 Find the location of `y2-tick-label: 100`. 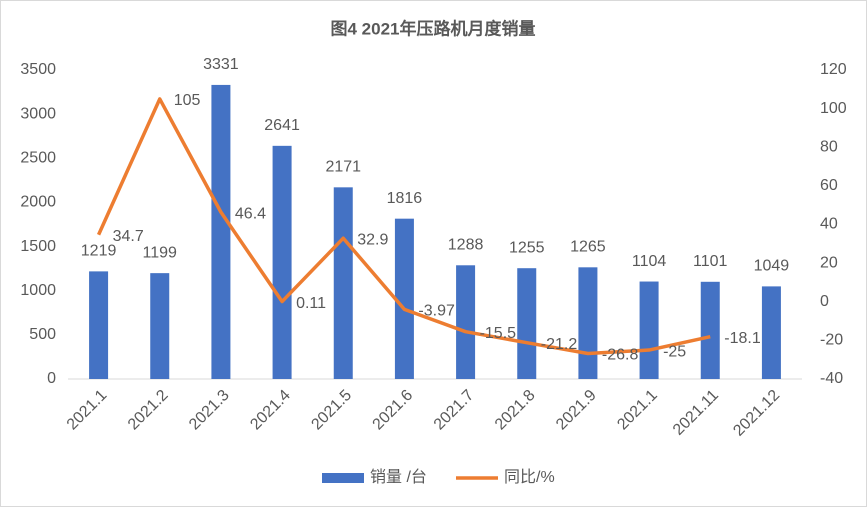

y2-tick-label: 100 is located at coordinates (833, 108).